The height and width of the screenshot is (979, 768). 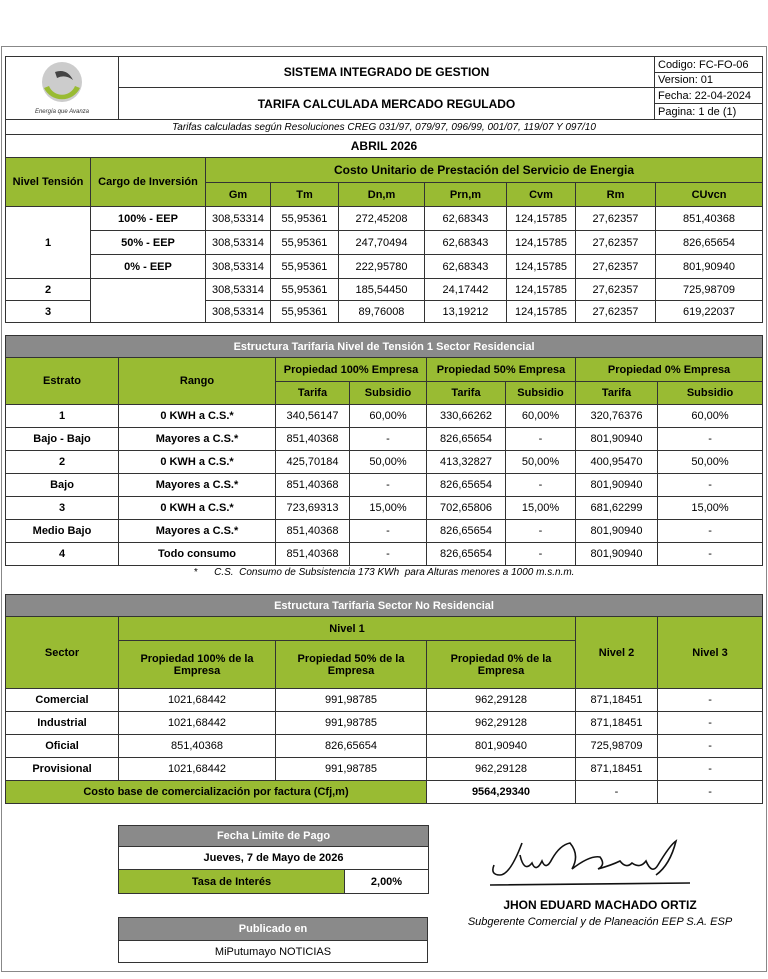 I want to click on value-cell: 50,00%, so click(x=388, y=462).